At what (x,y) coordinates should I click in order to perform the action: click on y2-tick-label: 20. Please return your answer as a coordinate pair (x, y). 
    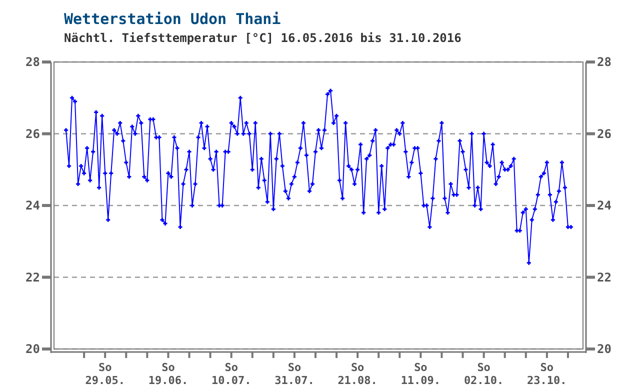
    Looking at the image, I should click on (604, 349).